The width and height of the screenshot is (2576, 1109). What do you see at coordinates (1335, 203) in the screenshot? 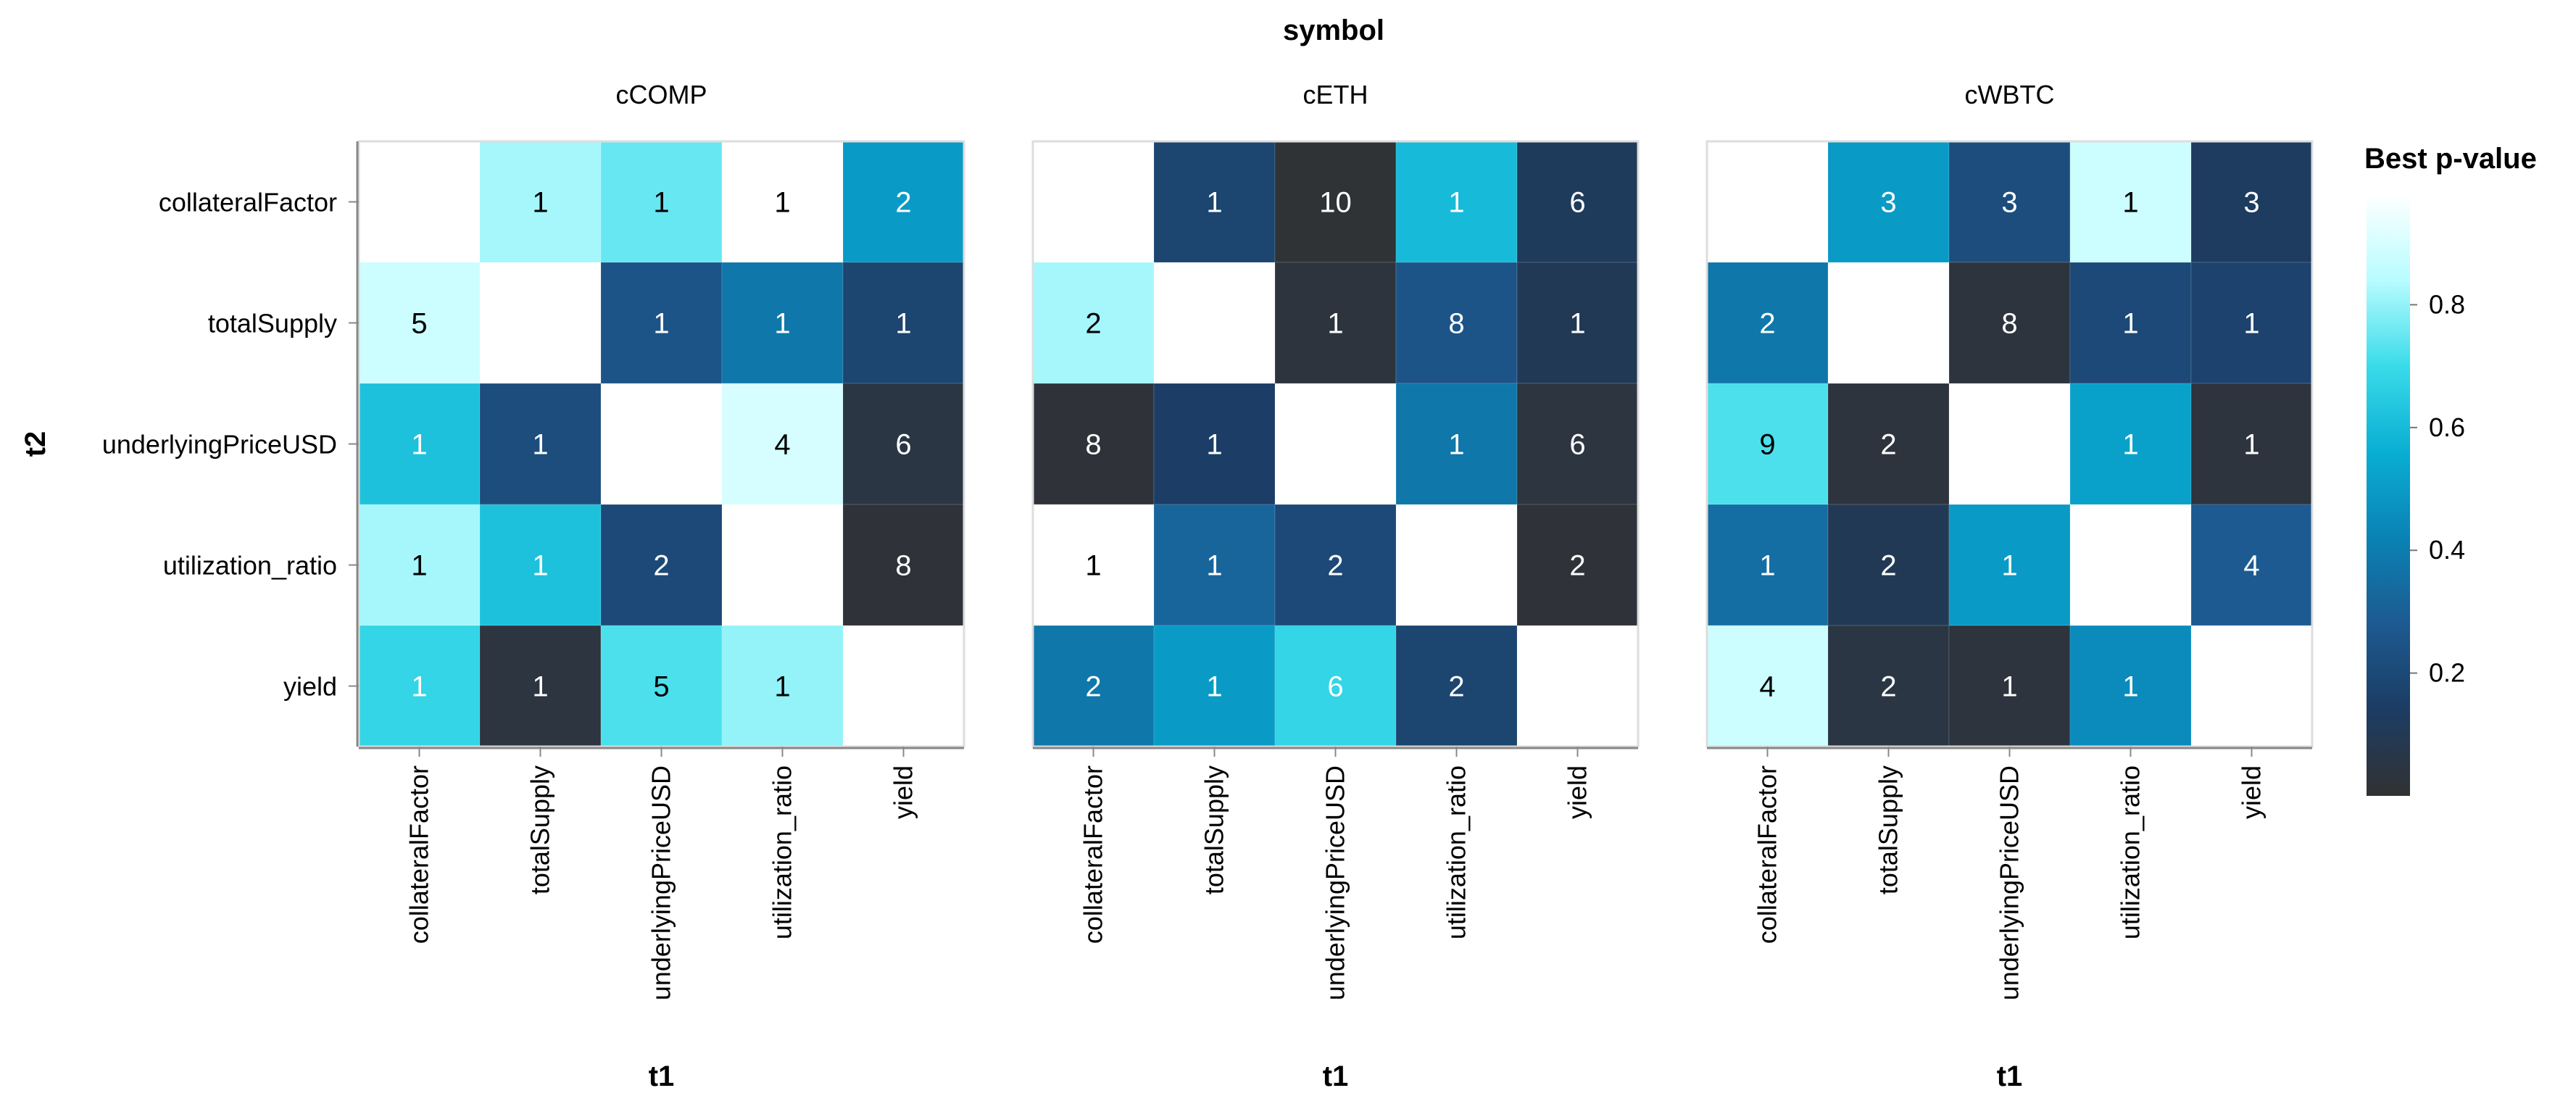
I see `cell-label: 10` at bounding box center [1335, 203].